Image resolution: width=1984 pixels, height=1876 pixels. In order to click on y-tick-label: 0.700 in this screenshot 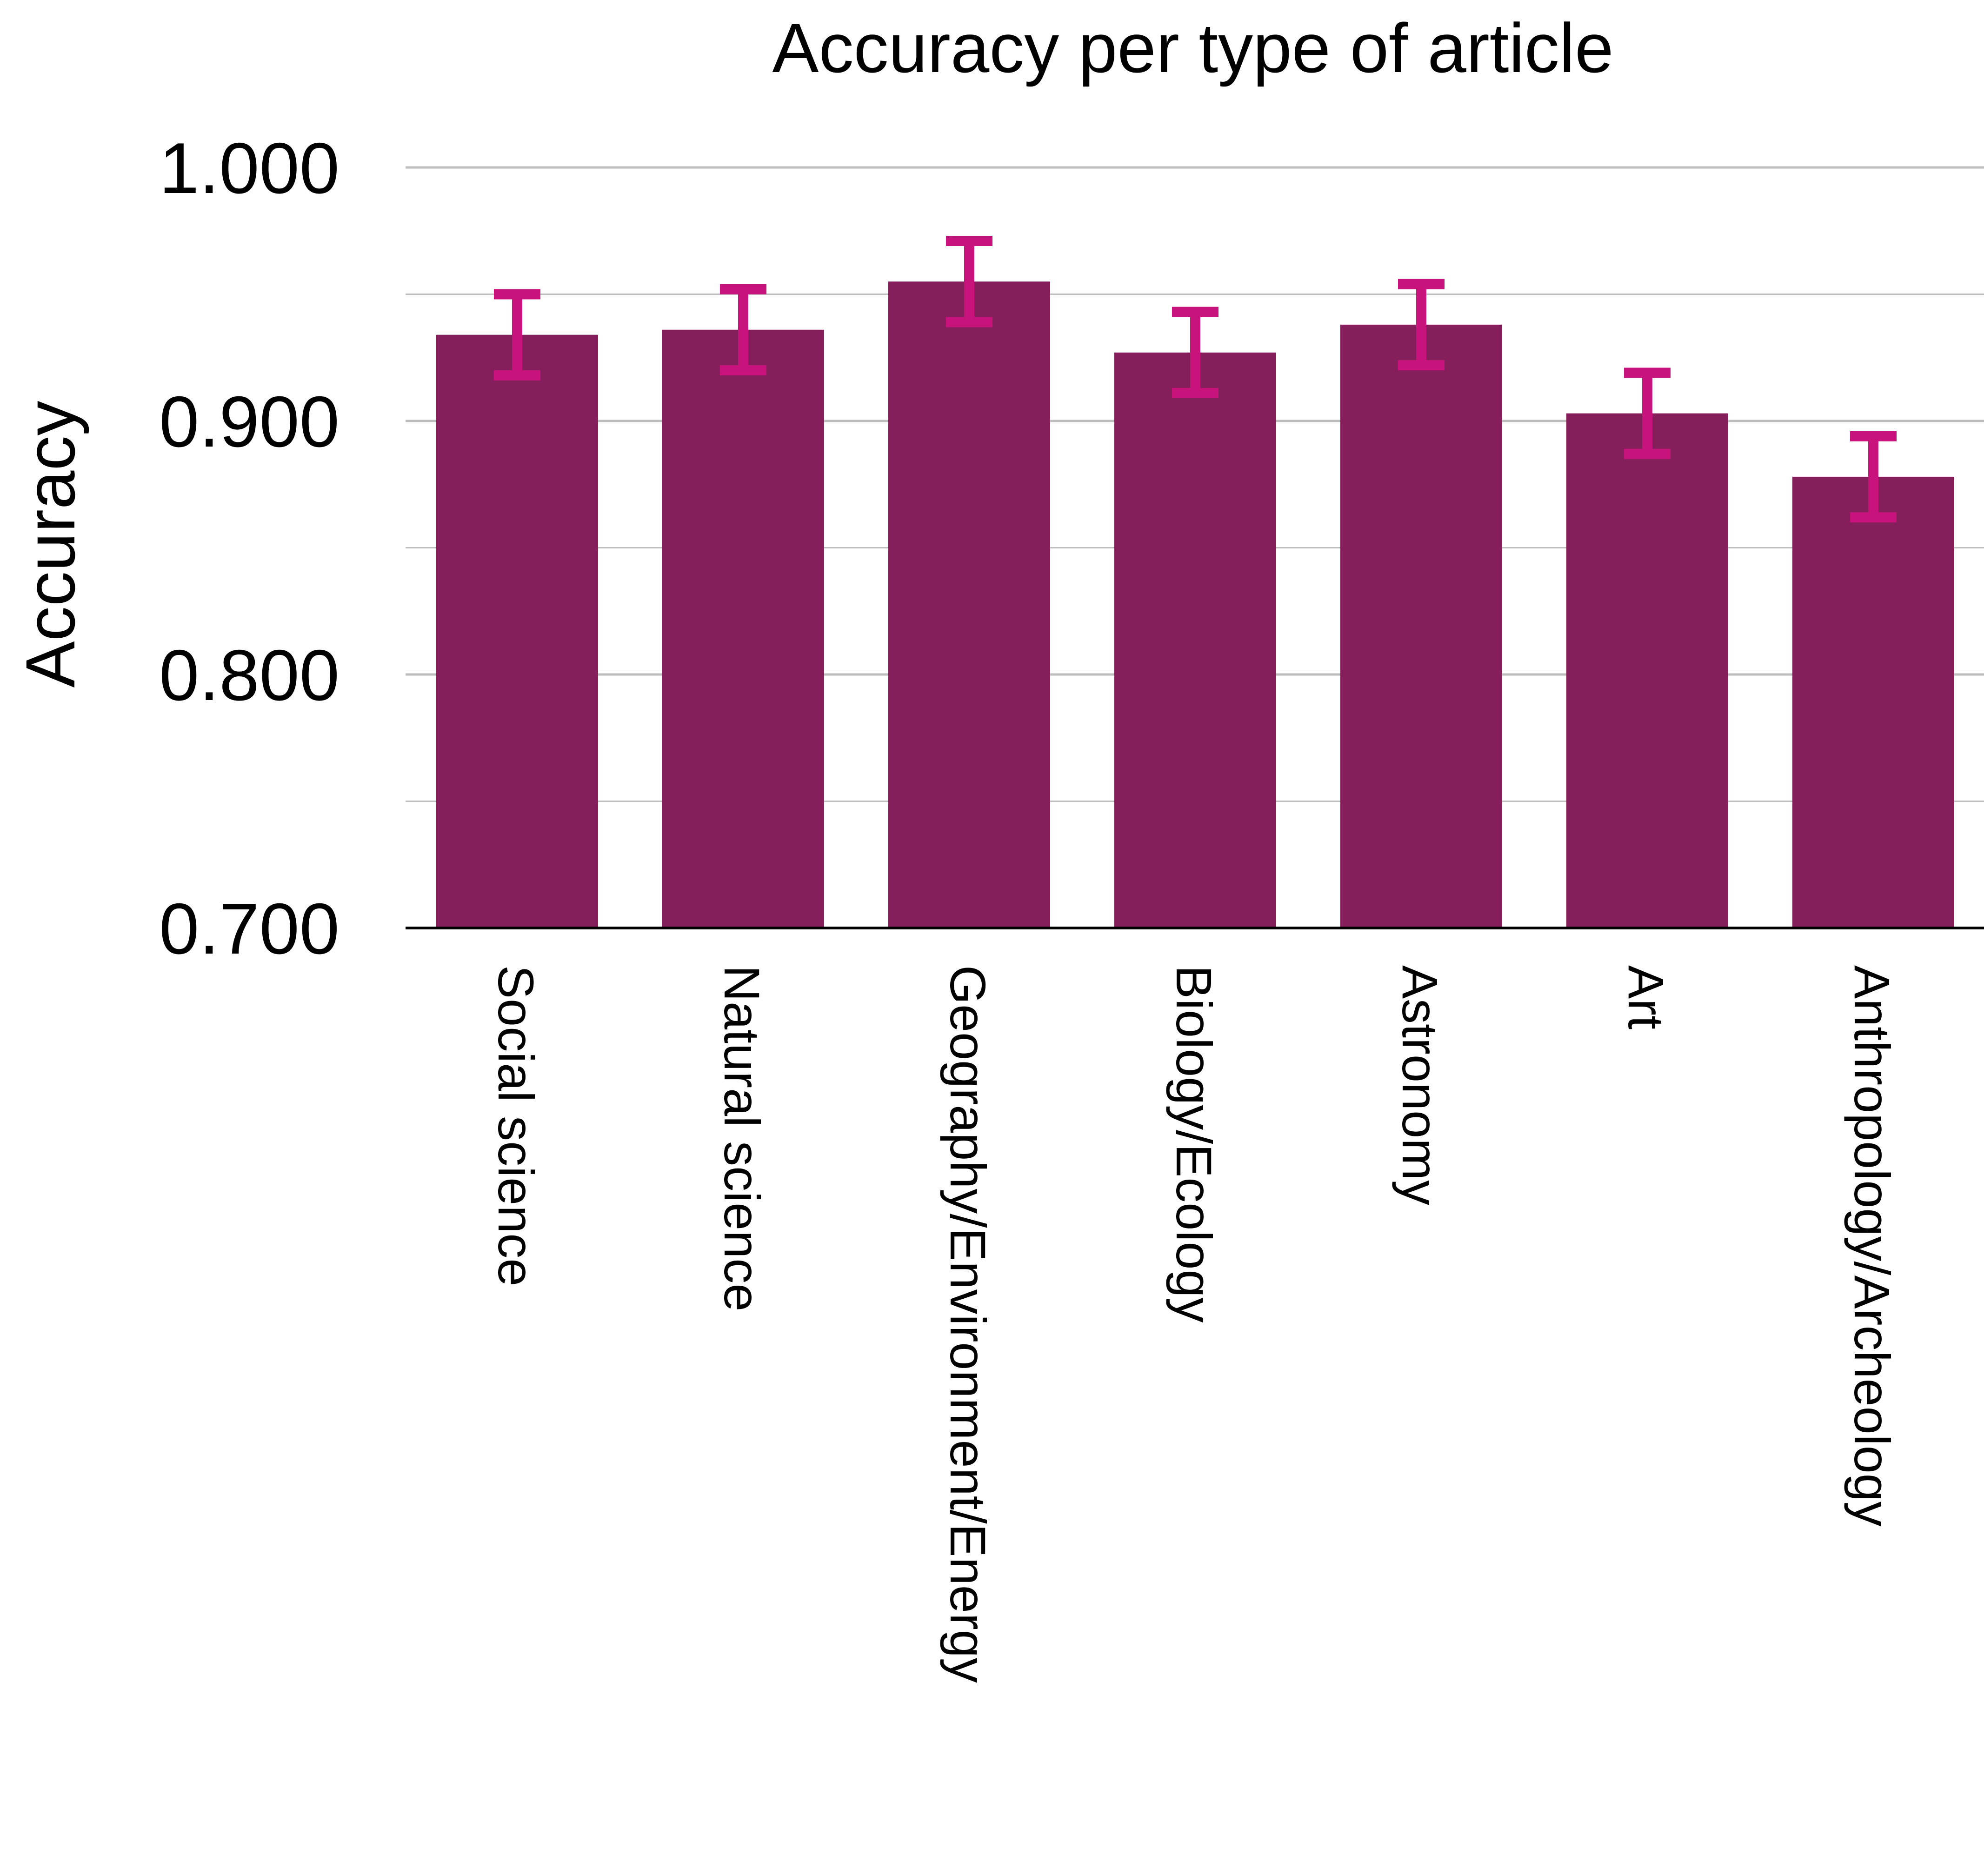, I will do `click(249, 928)`.